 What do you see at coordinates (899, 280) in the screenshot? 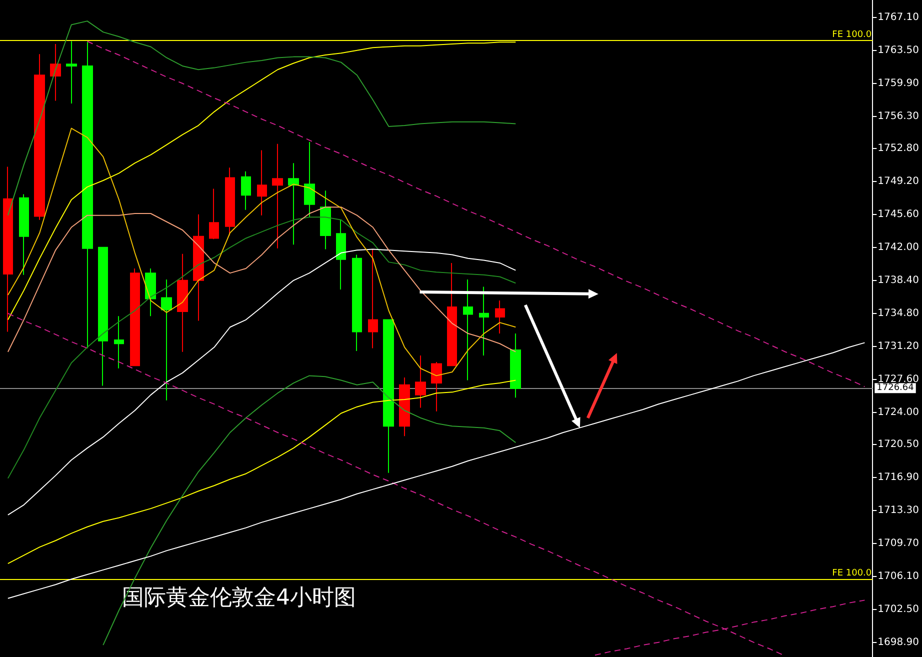
I see `y-tick-label: 1738.40` at bounding box center [899, 280].